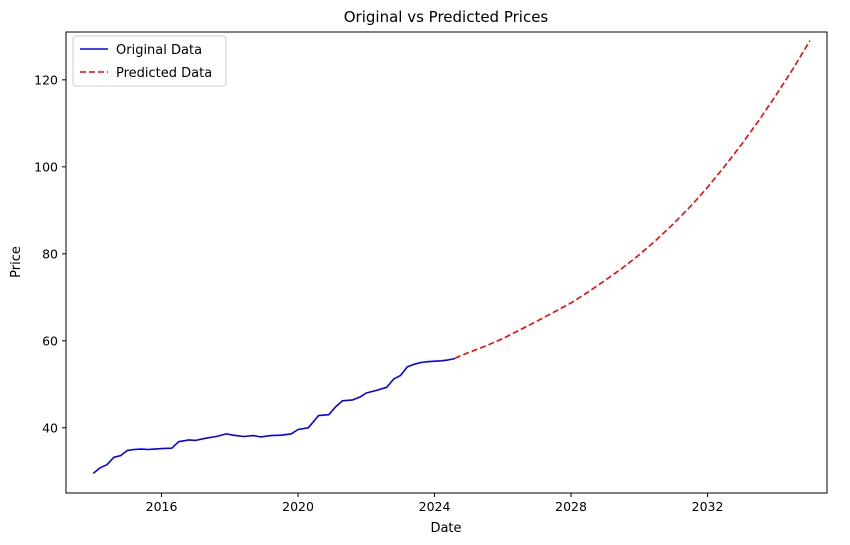 Image resolution: width=850 pixels, height=545 pixels. I want to click on legend-box, so click(149, 61).